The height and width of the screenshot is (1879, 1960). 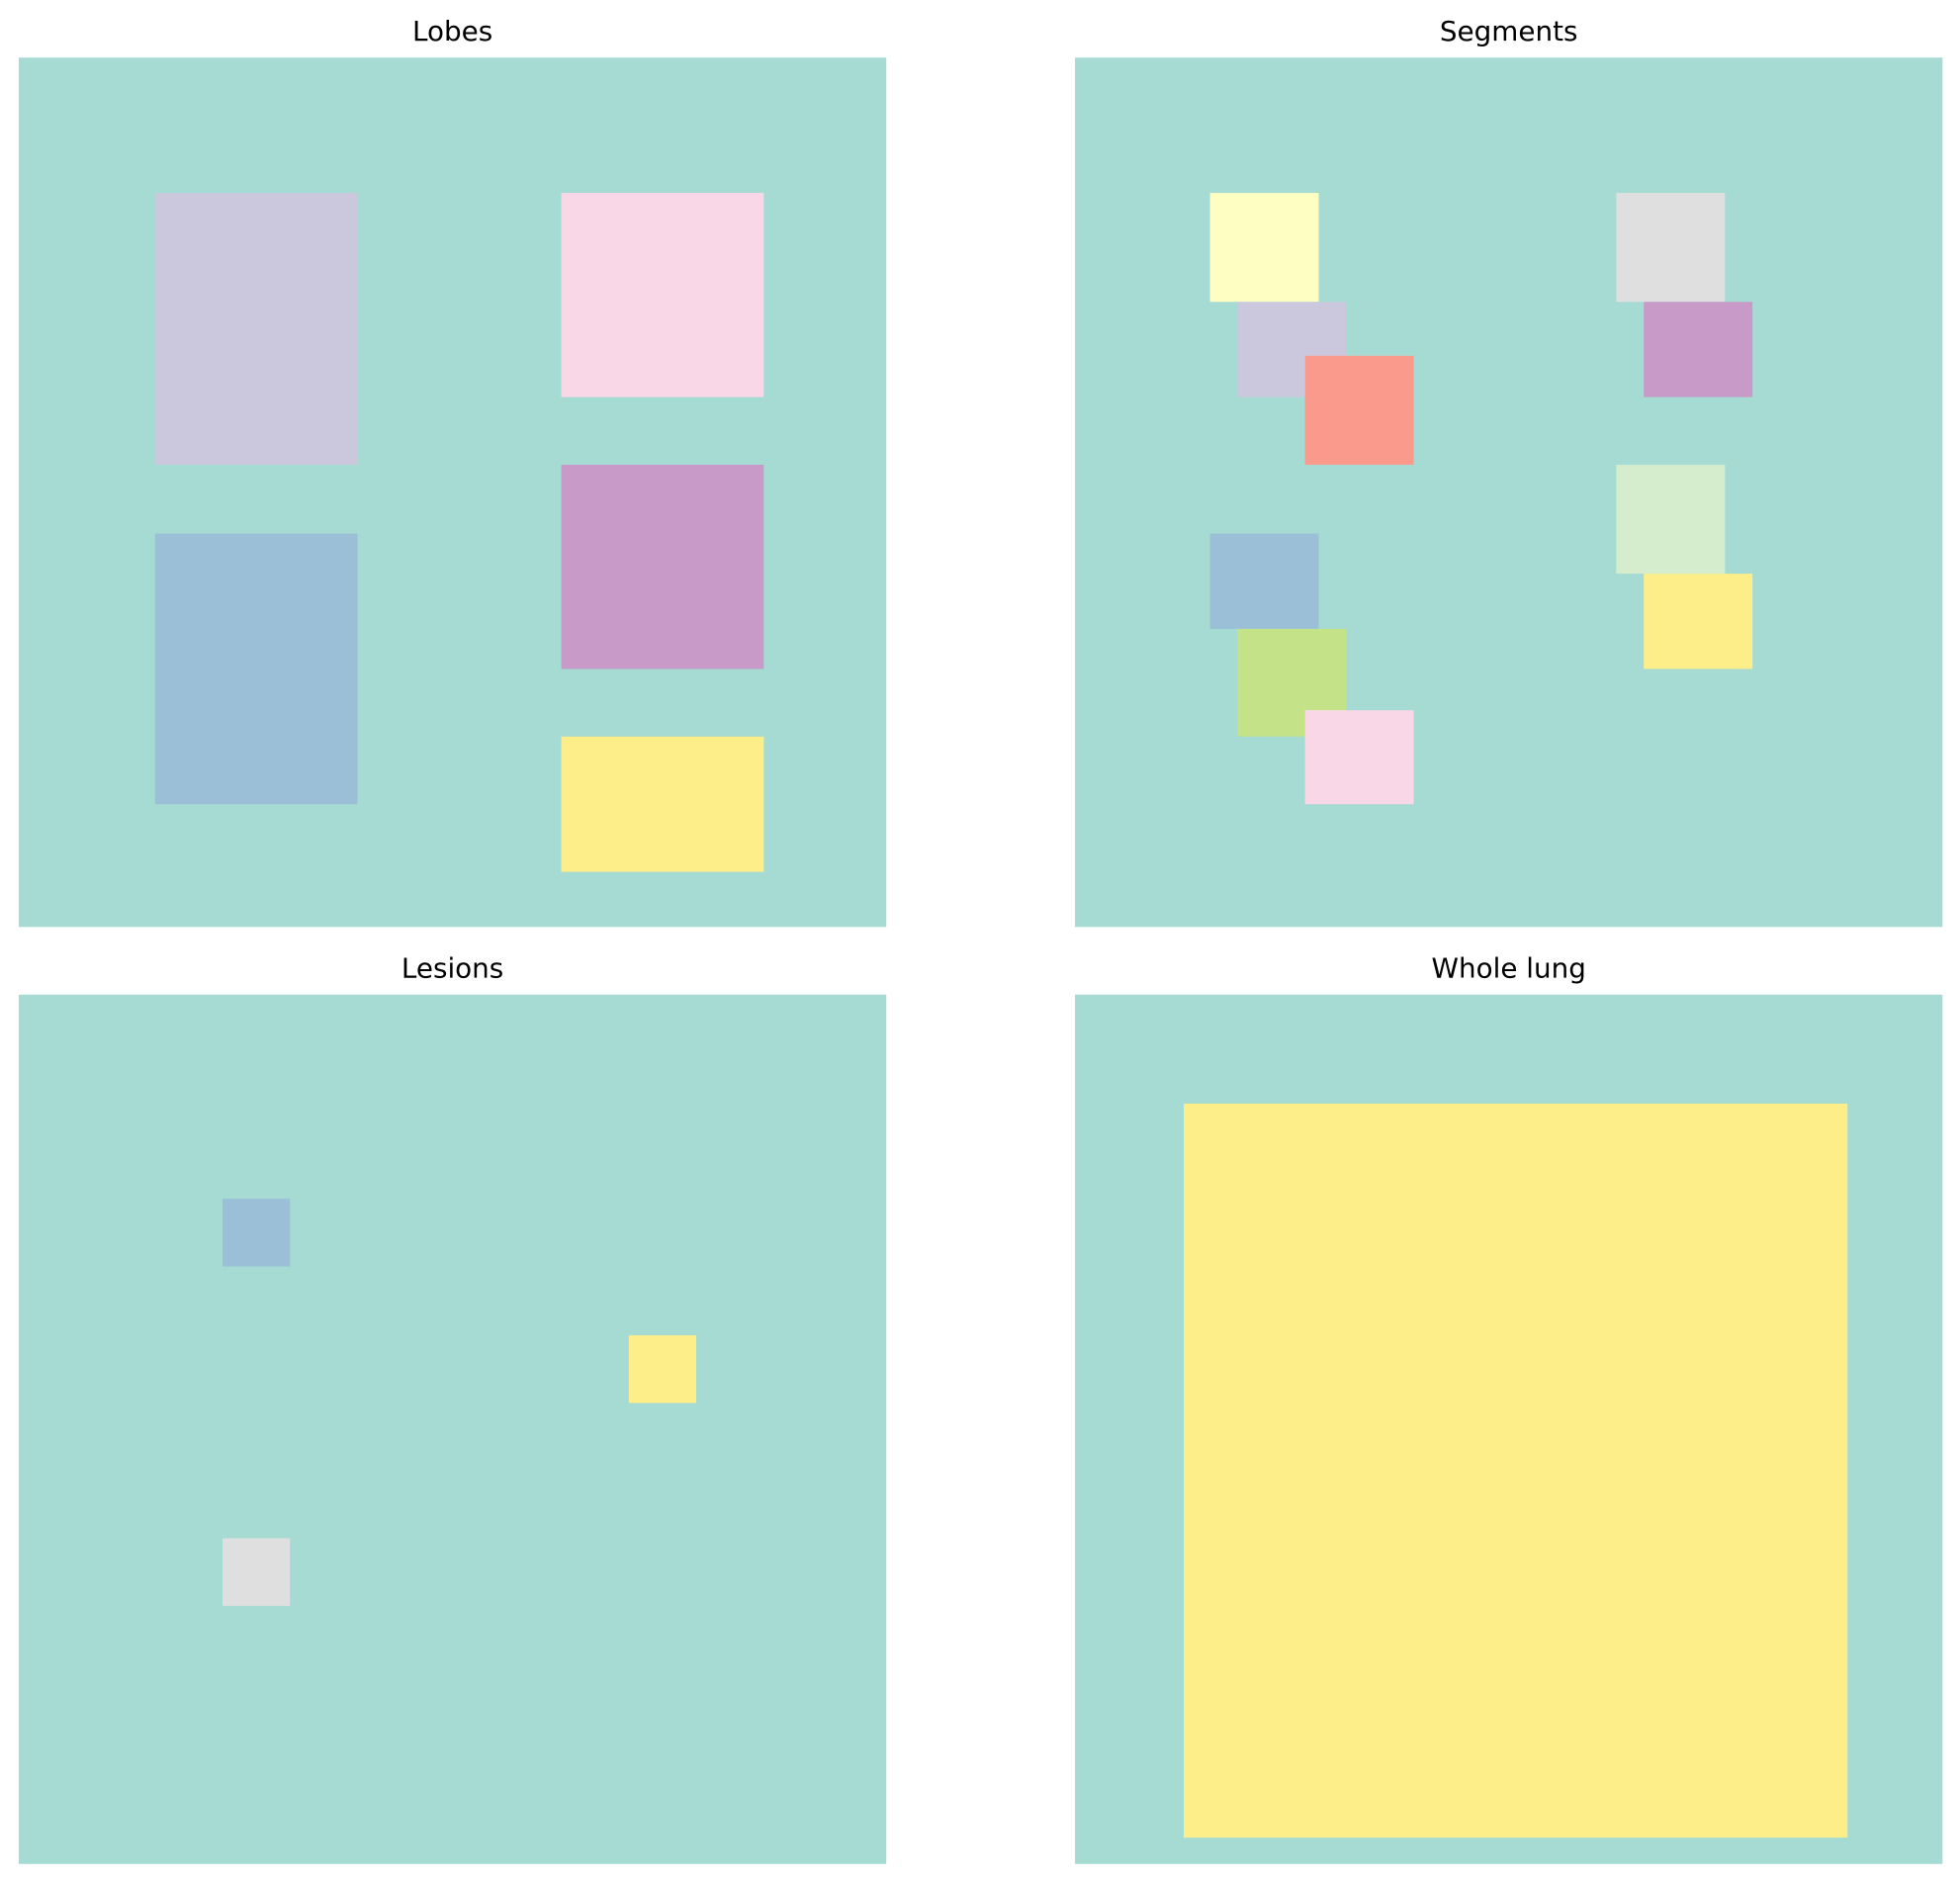 I want to click on panel-title: Lobes, so click(x=452, y=31).